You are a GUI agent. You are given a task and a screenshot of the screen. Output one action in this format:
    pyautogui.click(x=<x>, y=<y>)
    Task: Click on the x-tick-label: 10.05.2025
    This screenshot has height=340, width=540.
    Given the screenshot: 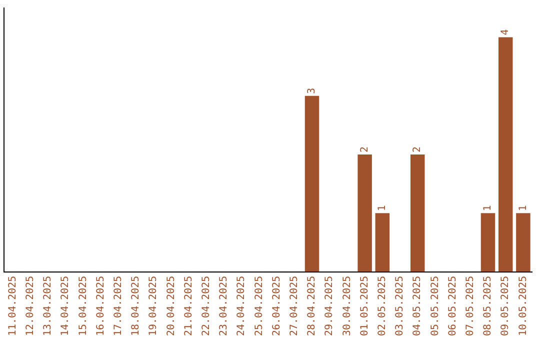 What is the action you would take?
    pyautogui.click(x=523, y=306)
    